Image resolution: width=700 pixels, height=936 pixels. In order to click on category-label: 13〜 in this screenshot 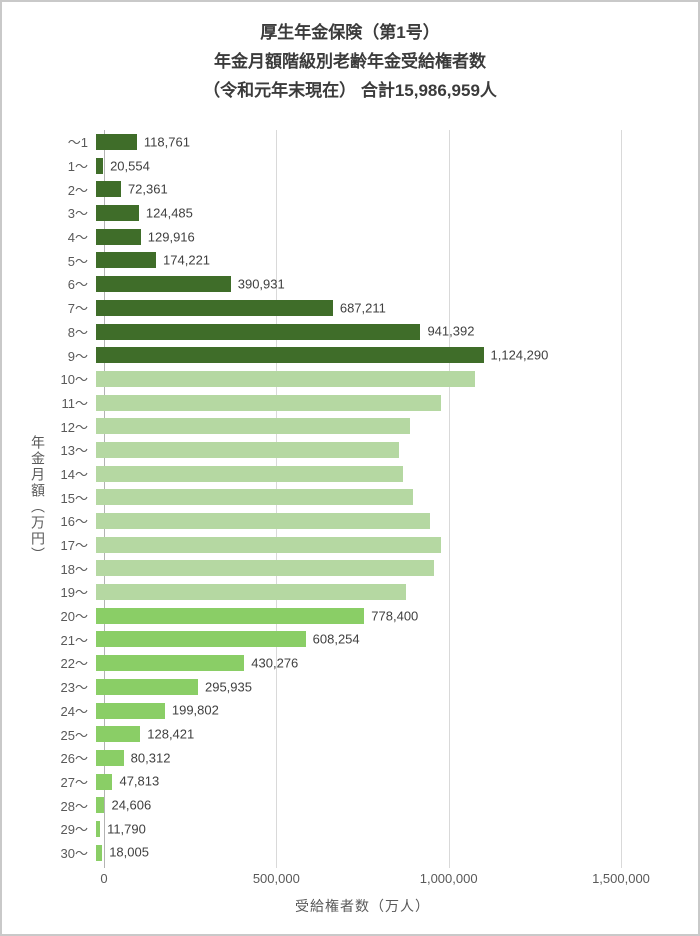, I will do `click(74, 451)`.